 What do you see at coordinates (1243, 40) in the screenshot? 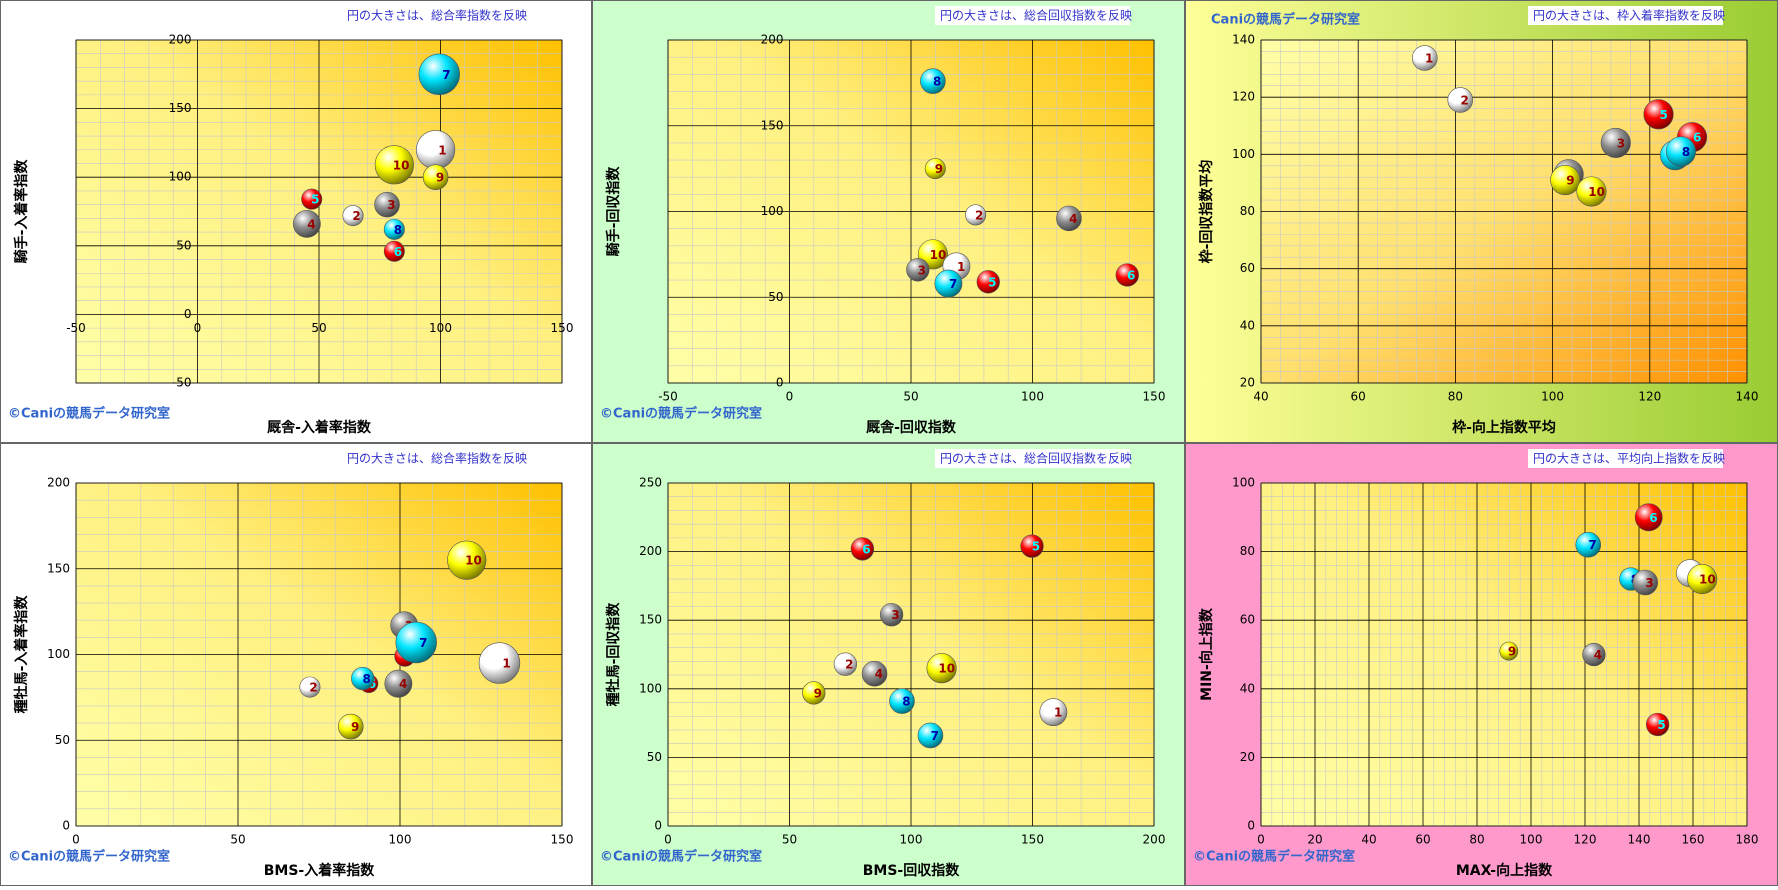
I see `y-tick-label: 140` at bounding box center [1243, 40].